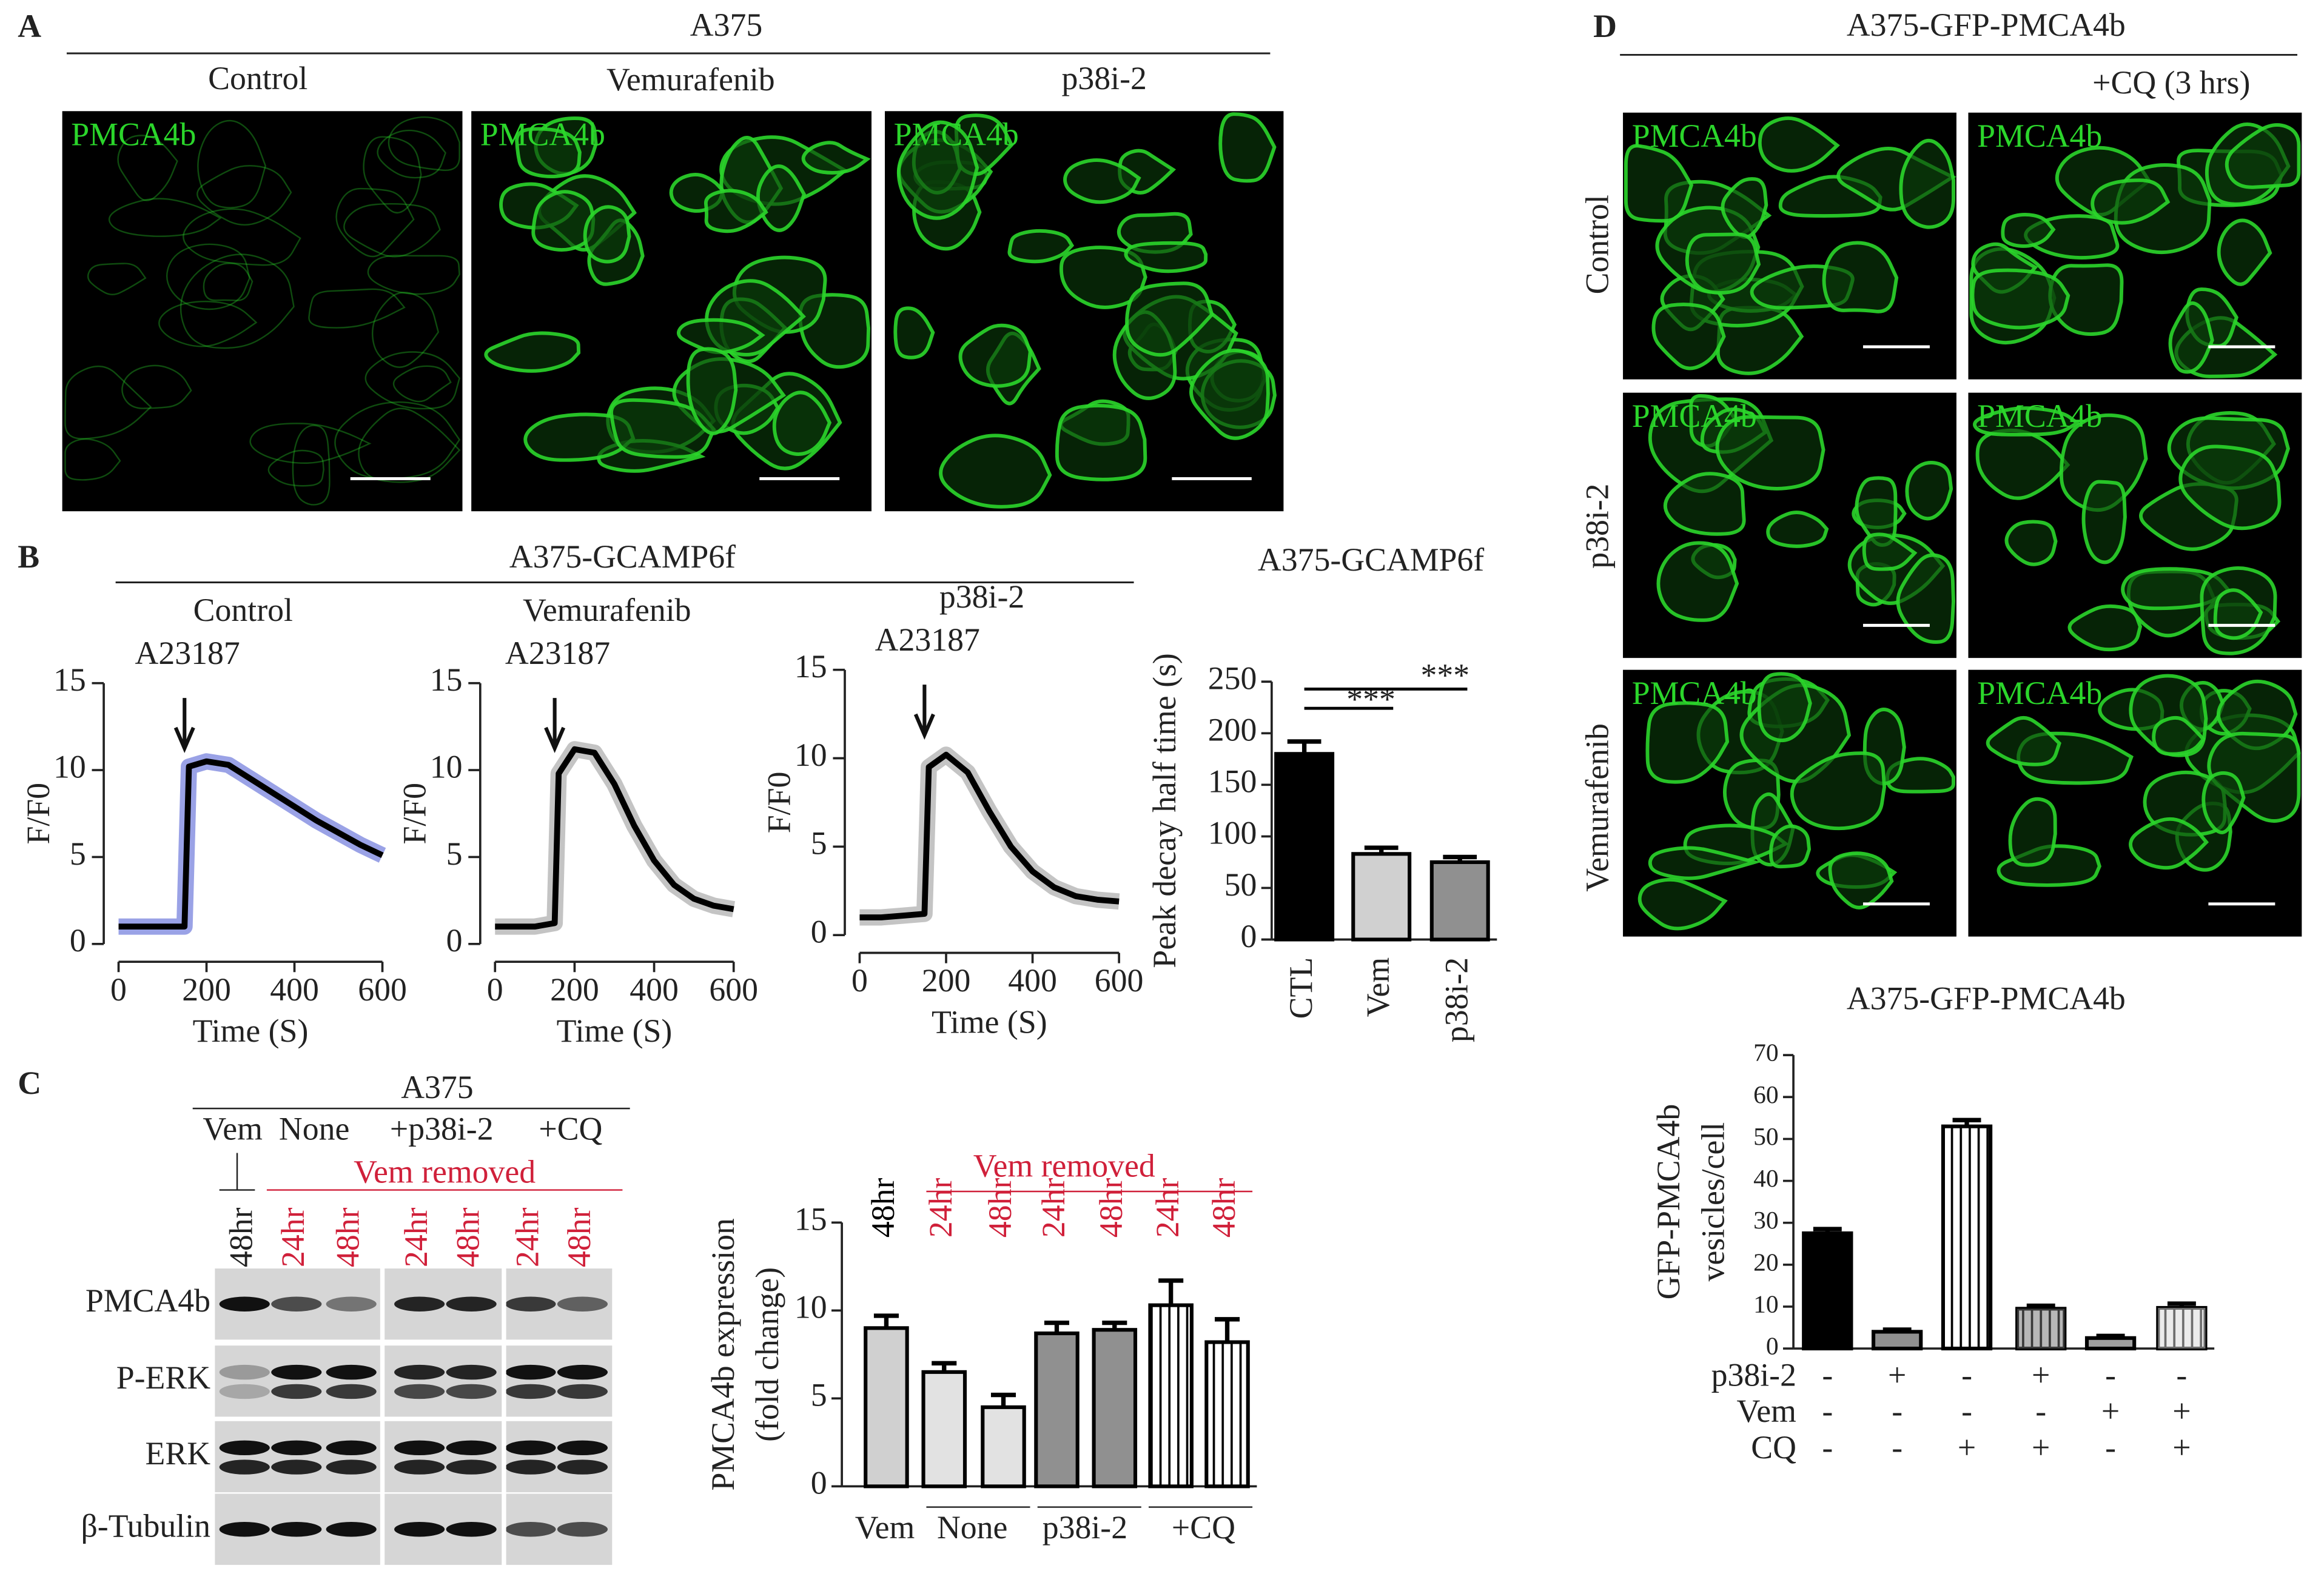  I want to click on group-label: +p38i-2, so click(442, 1129).